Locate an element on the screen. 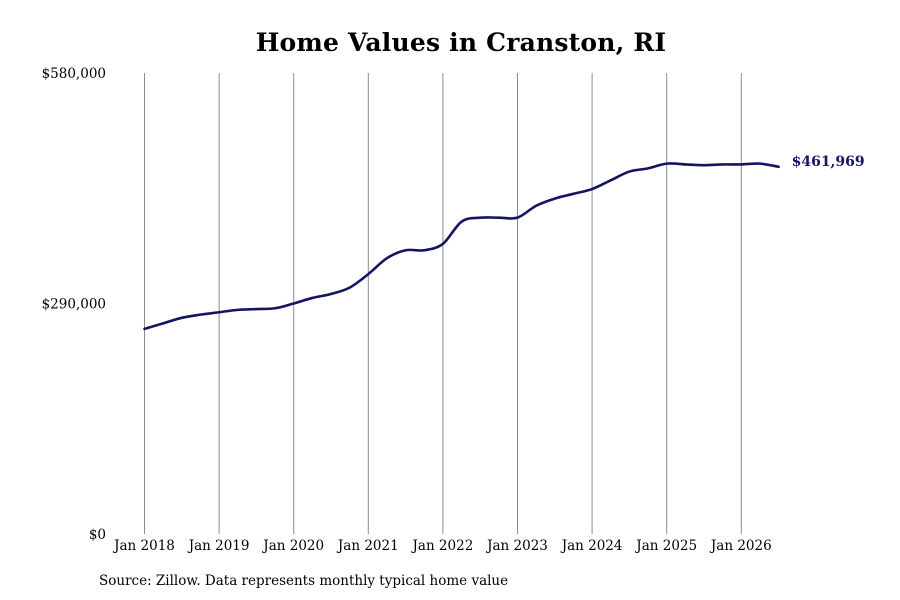  x-tick-label: Jan 2025 is located at coordinates (665, 546).